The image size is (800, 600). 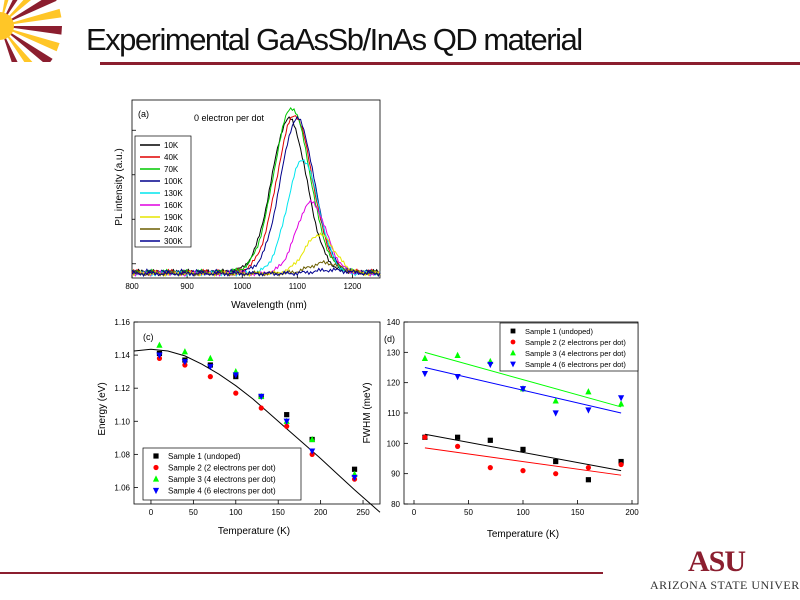 What do you see at coordinates (102, 408) in the screenshot?
I see `y-axis-label: Energy (eV)` at bounding box center [102, 408].